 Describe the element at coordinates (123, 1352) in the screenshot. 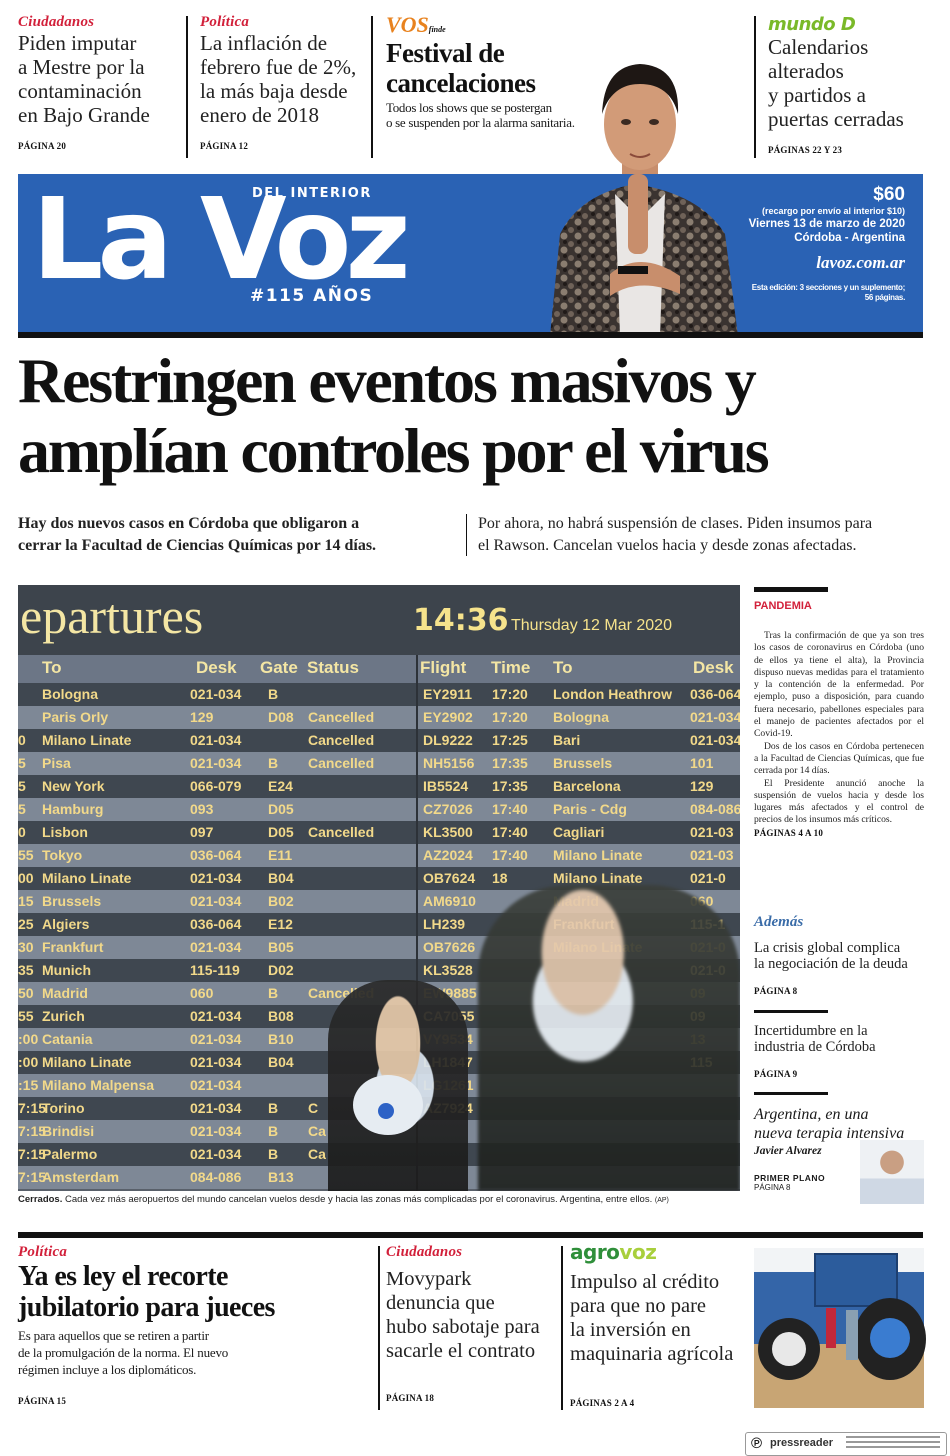

I see `deck-line: de la promulgación de la norma. El nuevo` at that location.